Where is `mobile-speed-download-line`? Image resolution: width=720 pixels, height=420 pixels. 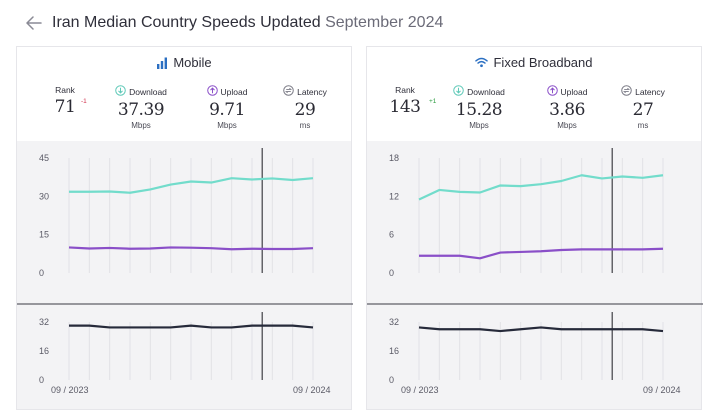 mobile-speed-download-line is located at coordinates (191, 185).